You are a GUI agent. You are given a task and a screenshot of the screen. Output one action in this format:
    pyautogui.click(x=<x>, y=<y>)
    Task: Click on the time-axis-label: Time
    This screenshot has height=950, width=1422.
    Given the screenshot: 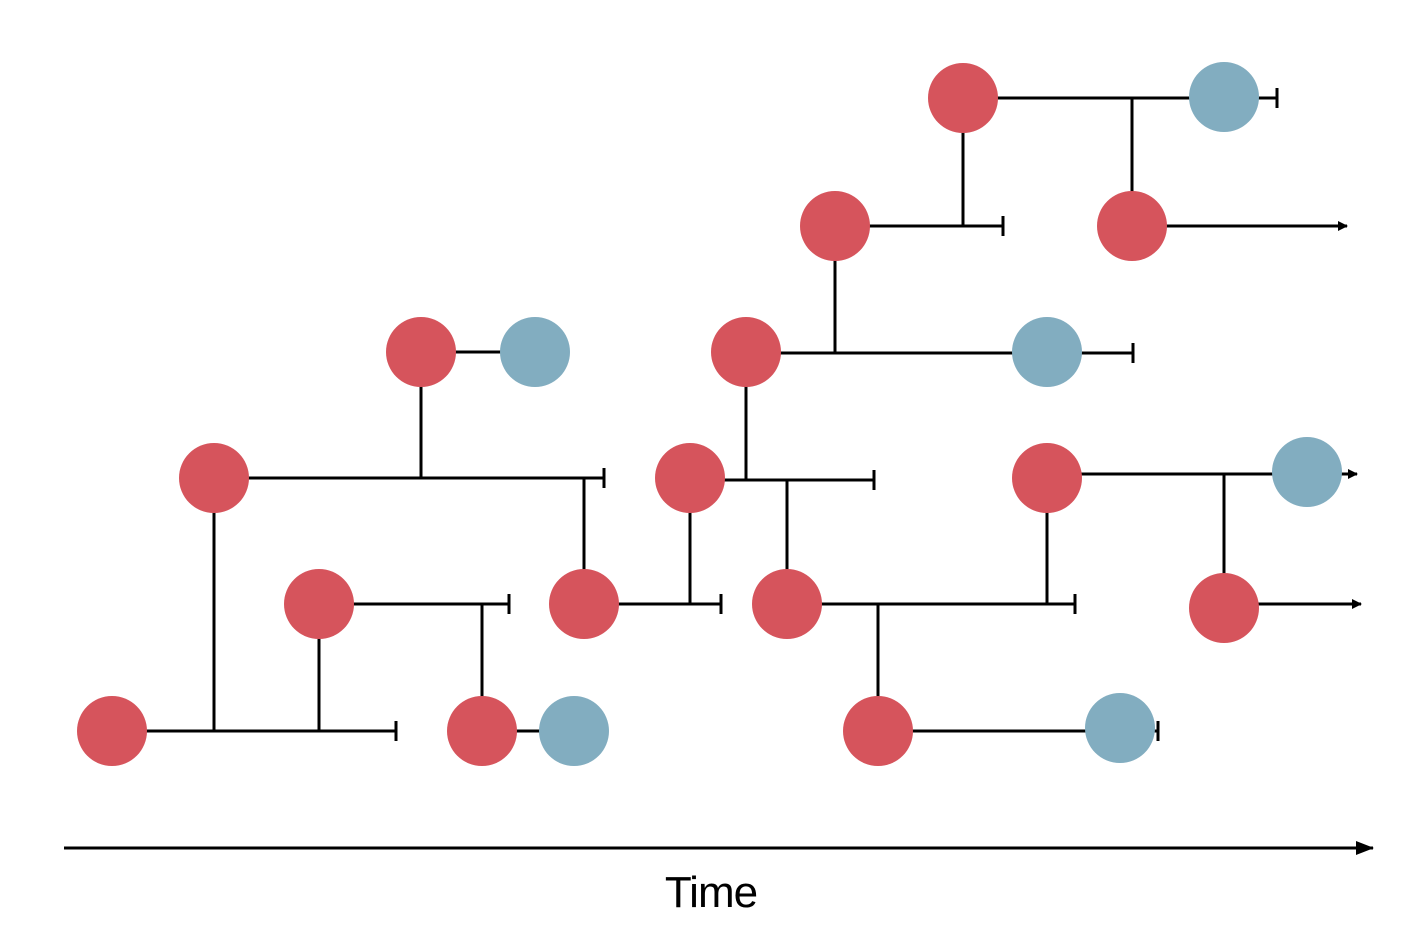 What is the action you would take?
    pyautogui.click(x=711, y=892)
    